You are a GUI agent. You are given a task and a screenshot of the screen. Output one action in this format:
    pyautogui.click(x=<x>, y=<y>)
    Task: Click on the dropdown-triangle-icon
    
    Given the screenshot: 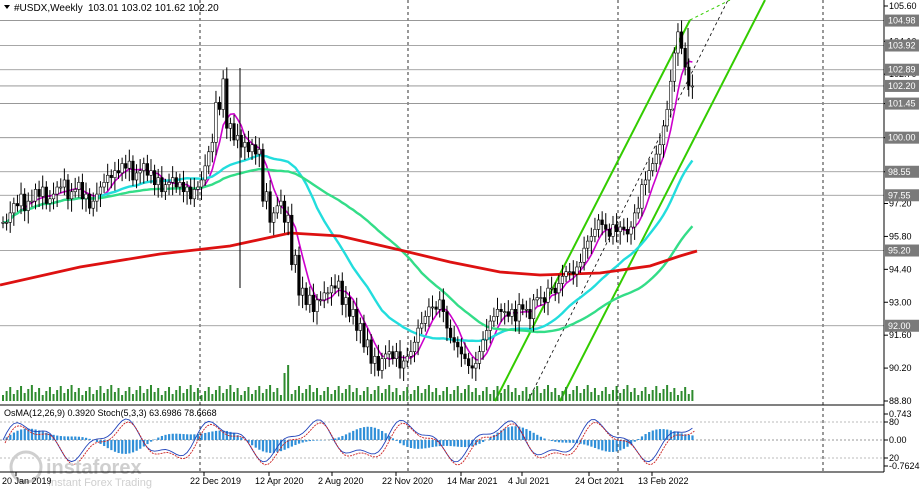 What is the action you would take?
    pyautogui.click(x=7, y=7)
    